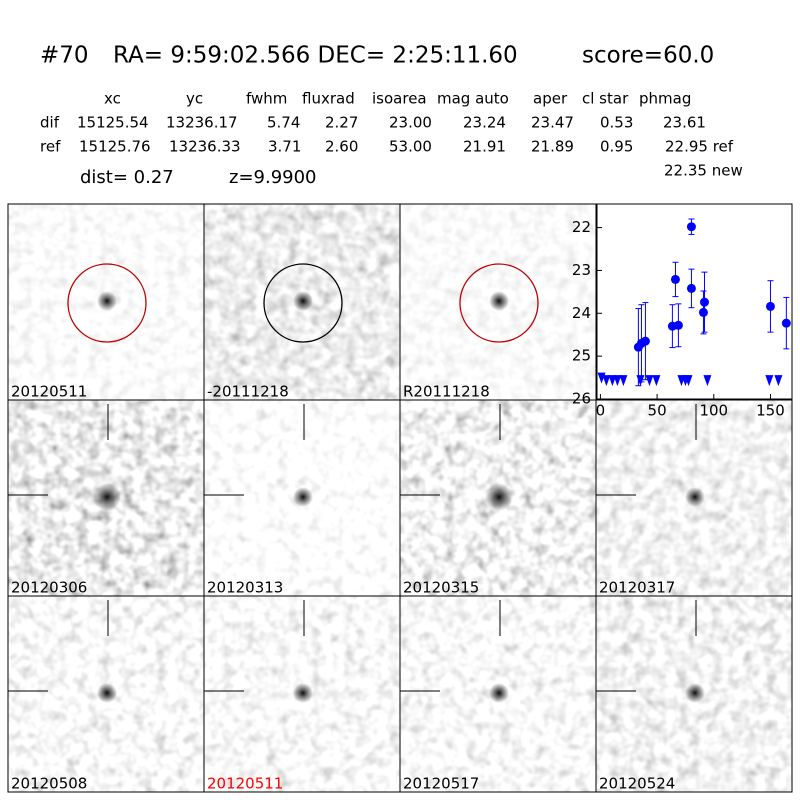 This screenshot has height=804, width=800. Describe the element at coordinates (245, 588) in the screenshot. I see `panel-label: 20120313` at that location.